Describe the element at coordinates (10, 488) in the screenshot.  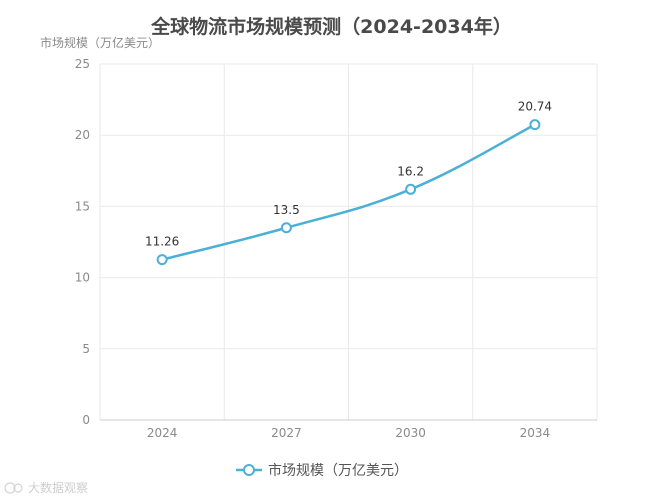
I see `watermark-logo-icon` at that location.